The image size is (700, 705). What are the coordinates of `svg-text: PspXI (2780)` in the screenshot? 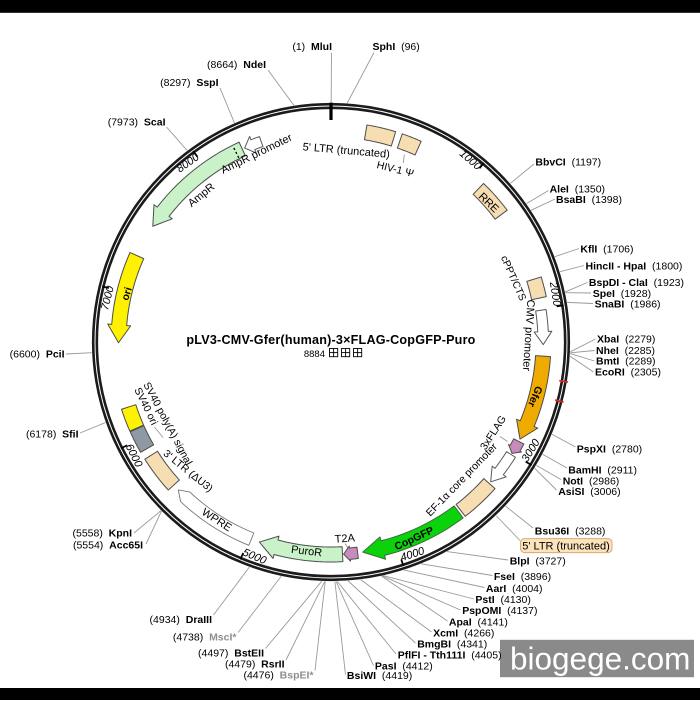 It's located at (609, 450).